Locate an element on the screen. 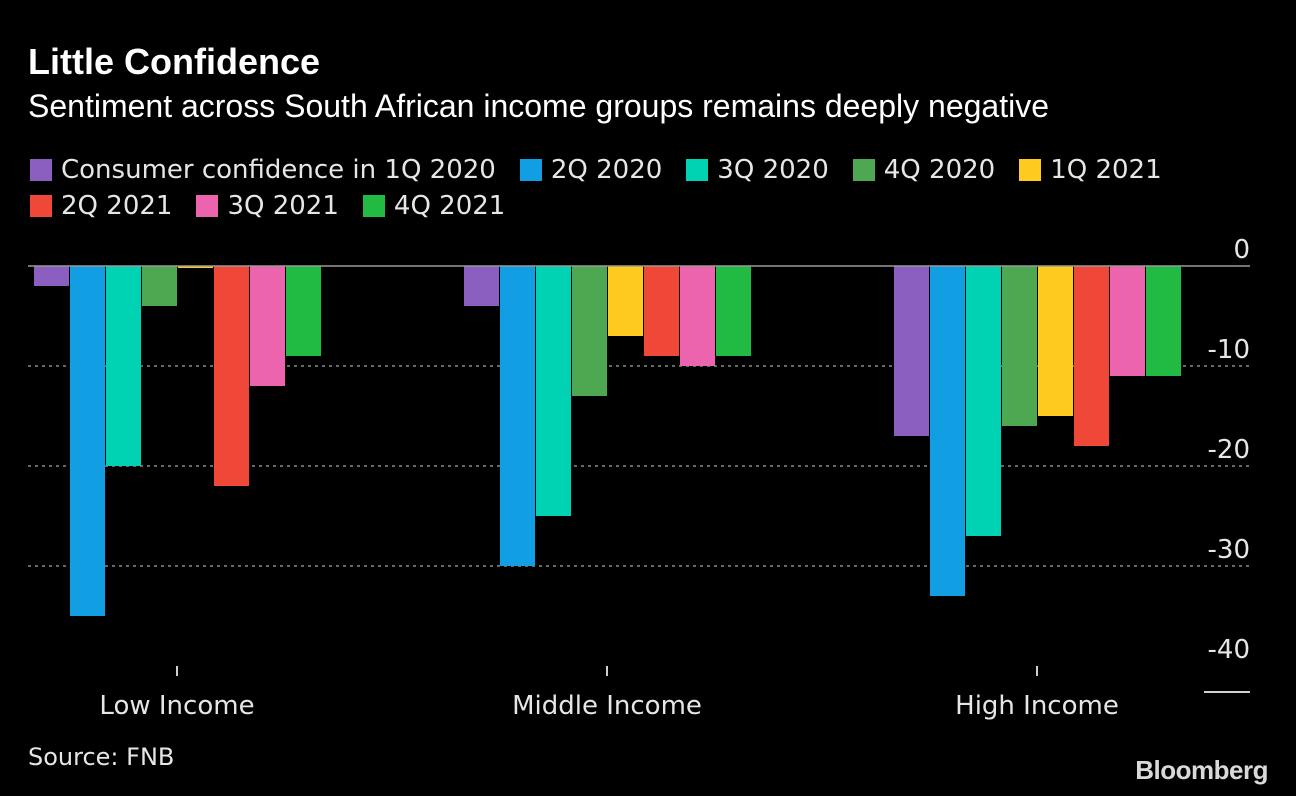 The image size is (1296, 796). legend-item: 3Q 2020 is located at coordinates (757, 170).